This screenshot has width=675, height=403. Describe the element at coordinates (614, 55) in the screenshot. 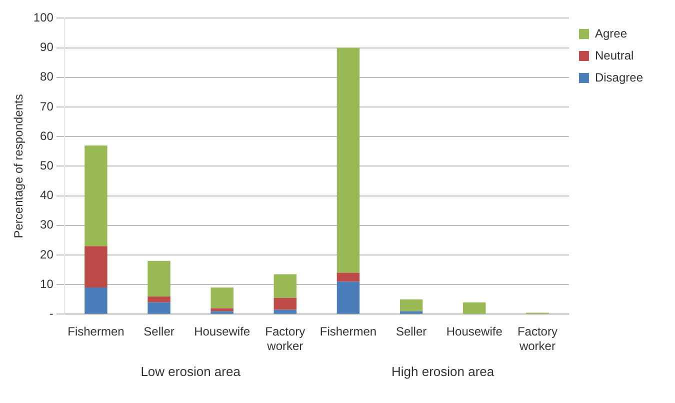

I see `legend-label: Neutral` at that location.